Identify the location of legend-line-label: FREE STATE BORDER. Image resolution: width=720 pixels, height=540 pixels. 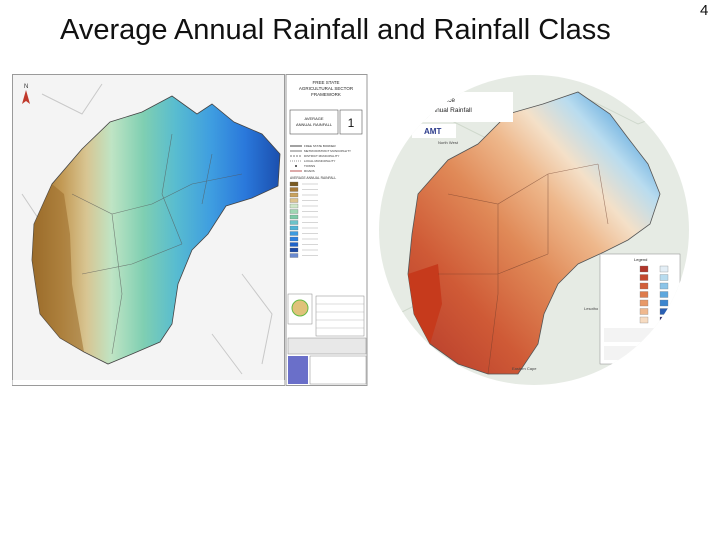
(320, 146).